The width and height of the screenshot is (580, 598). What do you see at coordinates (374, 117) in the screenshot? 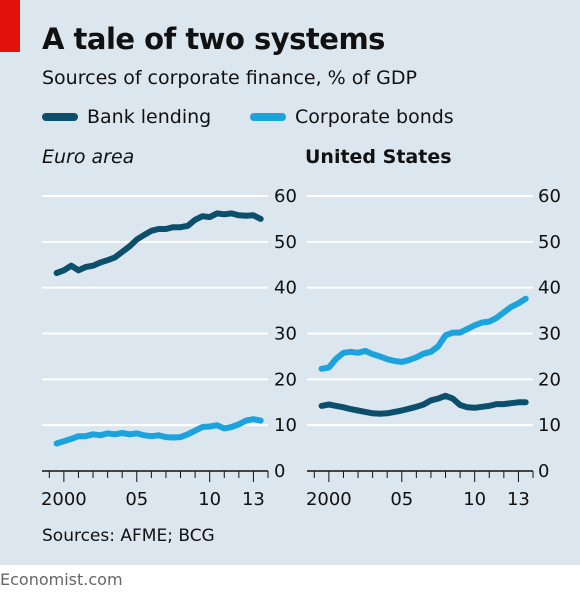
I see `legend-label-corporate-bonds: Corporate bonds` at bounding box center [374, 117].